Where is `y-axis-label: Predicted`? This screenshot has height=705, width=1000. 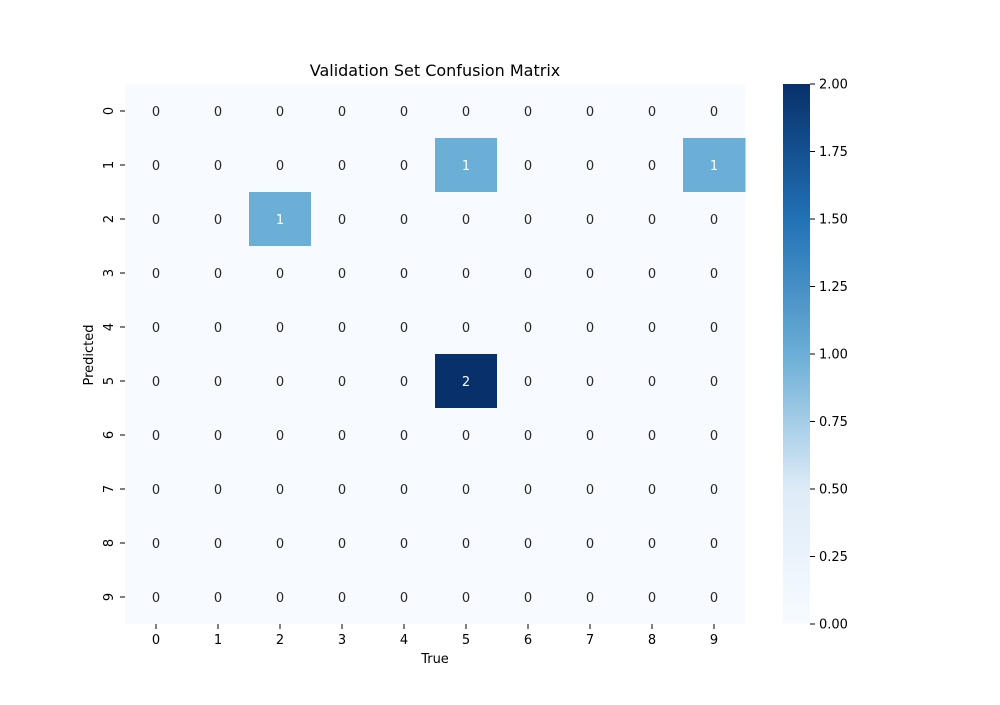
y-axis-label: Predicted is located at coordinates (89, 354).